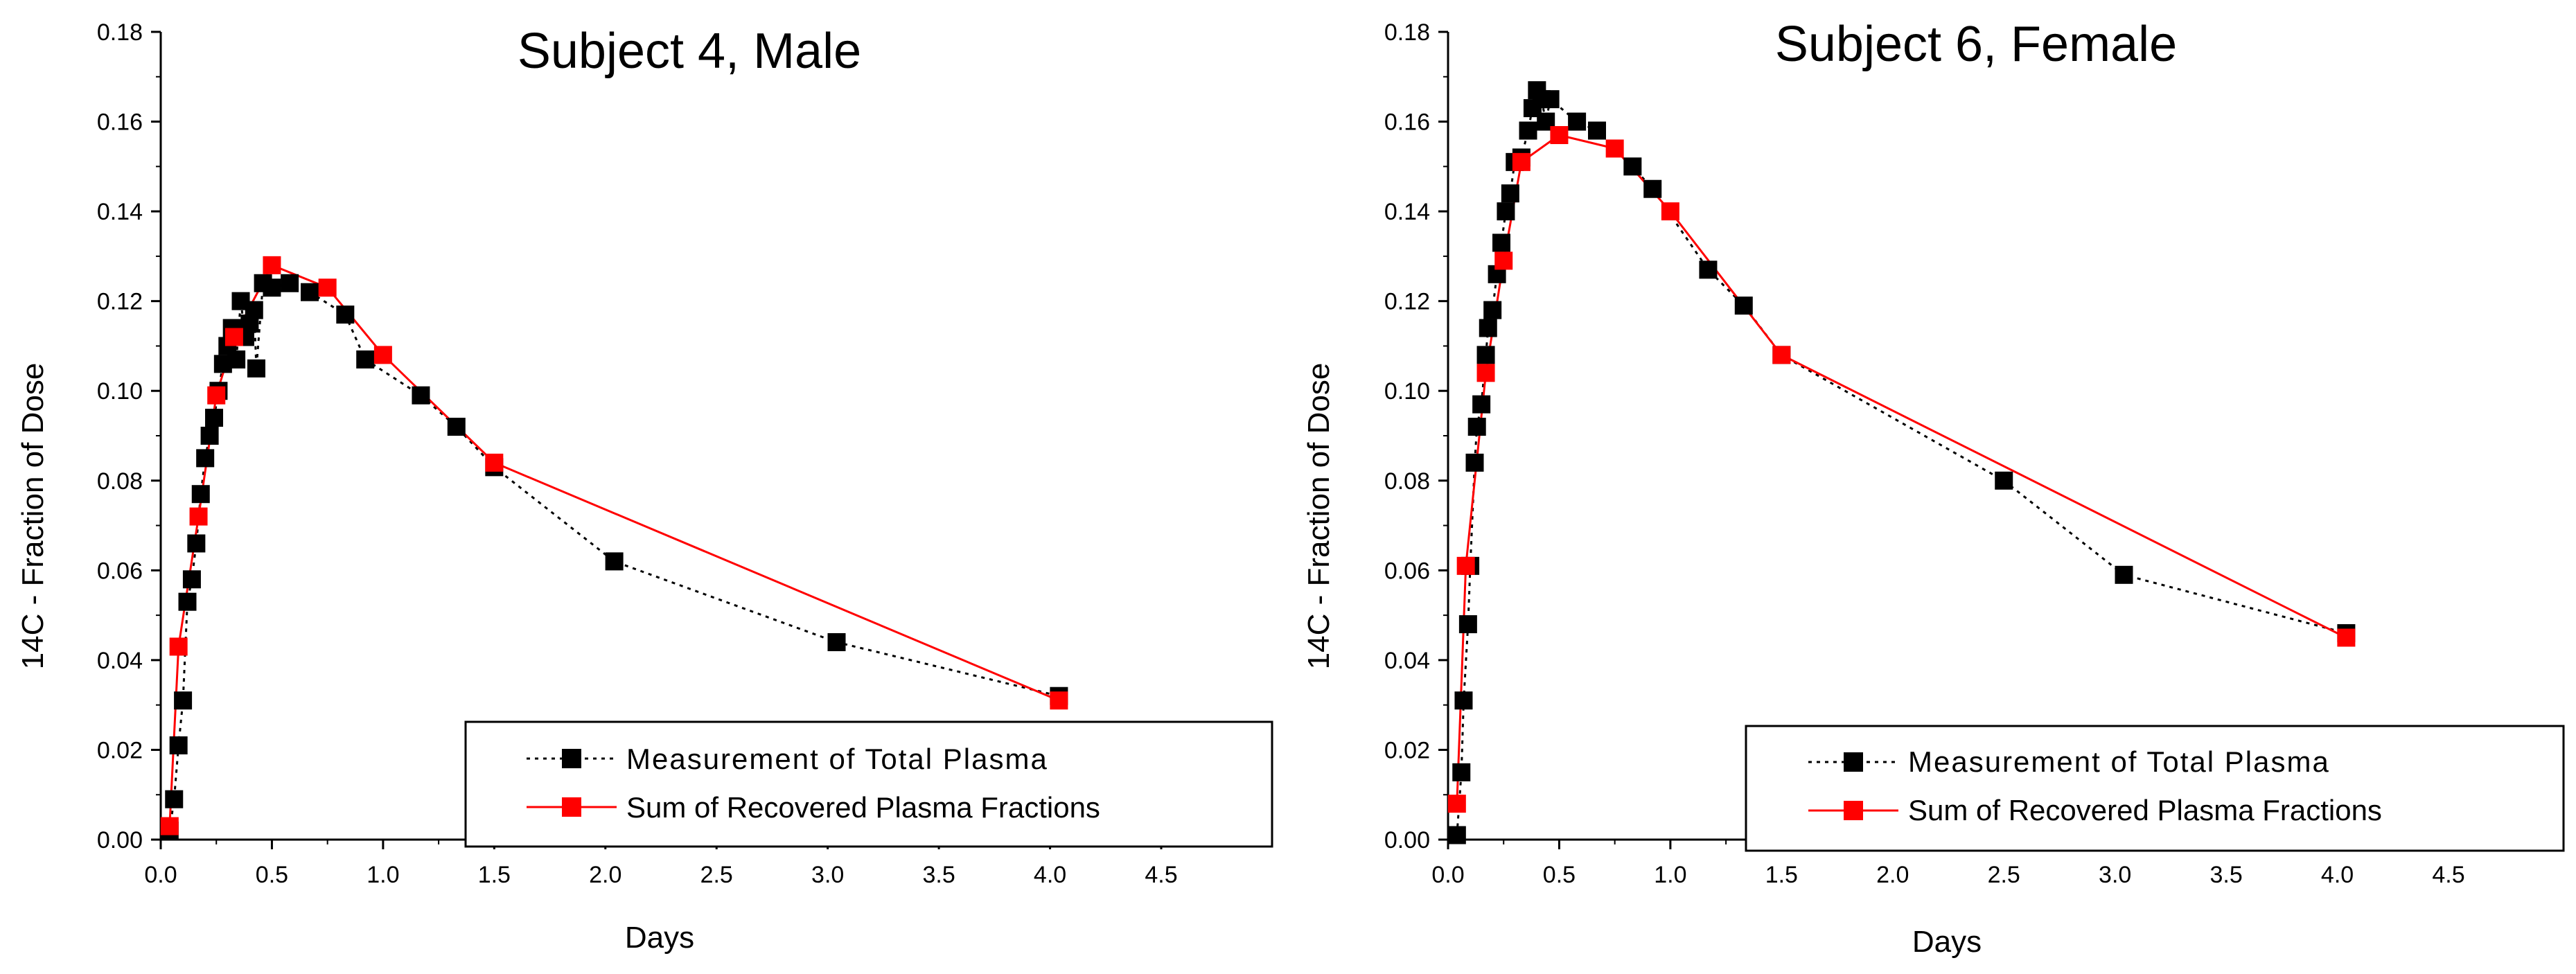  Describe the element at coordinates (2155, 789) in the screenshot. I see `legend-box` at that location.